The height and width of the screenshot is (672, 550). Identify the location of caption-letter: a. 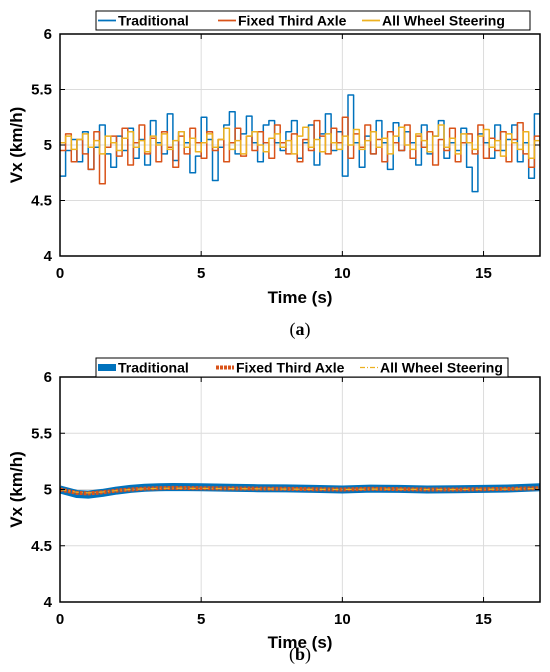
(300, 329).